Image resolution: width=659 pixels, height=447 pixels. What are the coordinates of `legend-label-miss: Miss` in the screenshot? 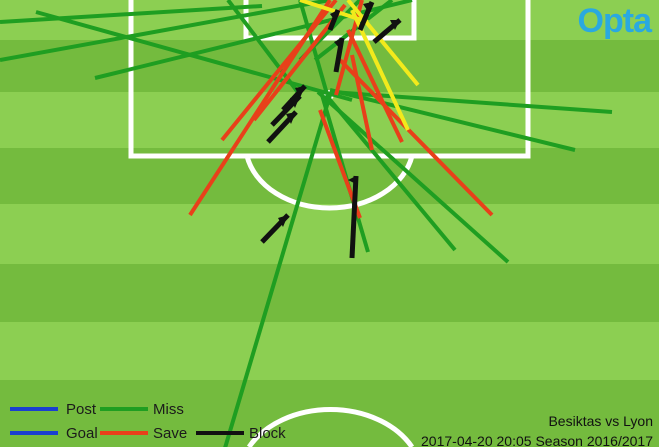 It's located at (168, 409).